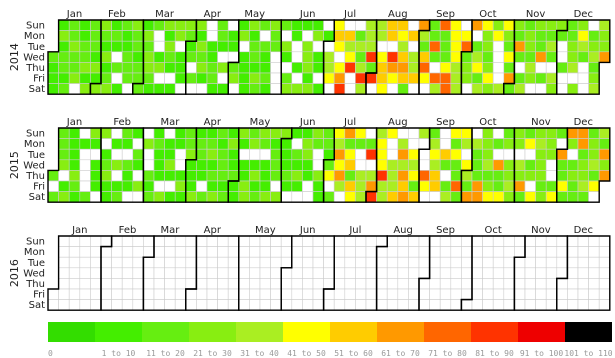  Describe the element at coordinates (35, 68) in the screenshot. I see `day-label-thu: Thu` at that location.